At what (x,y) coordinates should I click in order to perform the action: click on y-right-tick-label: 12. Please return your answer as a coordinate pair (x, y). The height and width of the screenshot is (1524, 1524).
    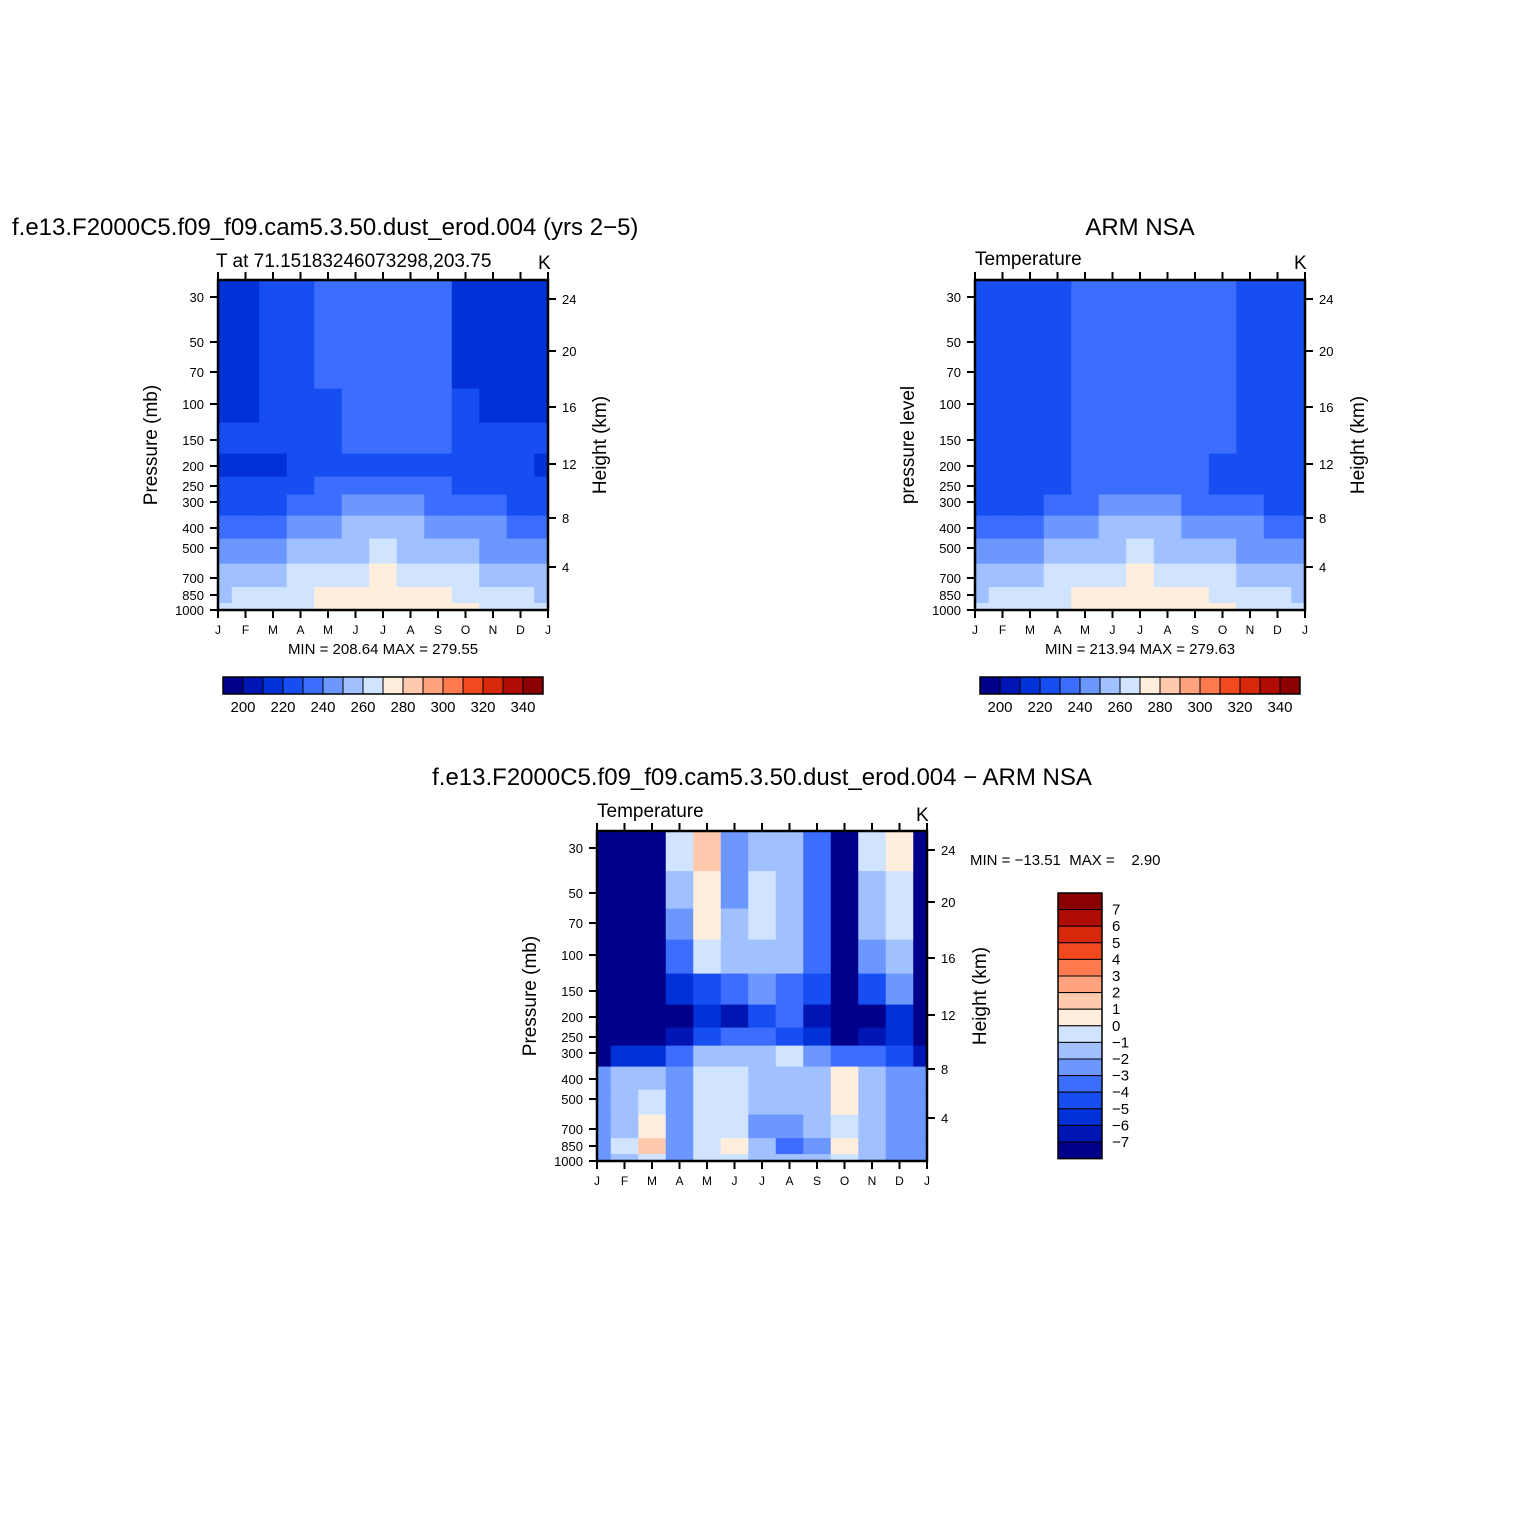
    Looking at the image, I should click on (948, 1015).